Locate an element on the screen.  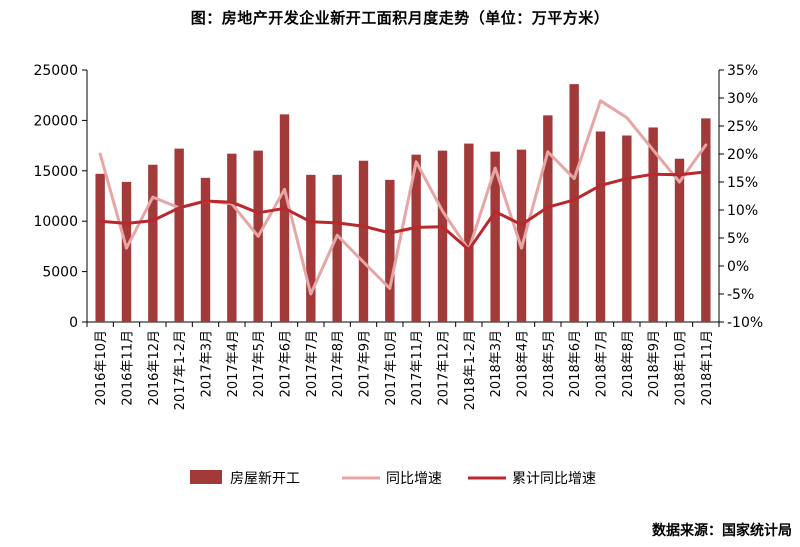
right-y-ticks: -10% -5% 0% 5% 10% 15% 20% 25% 30% 35% is located at coordinates (741, 197).